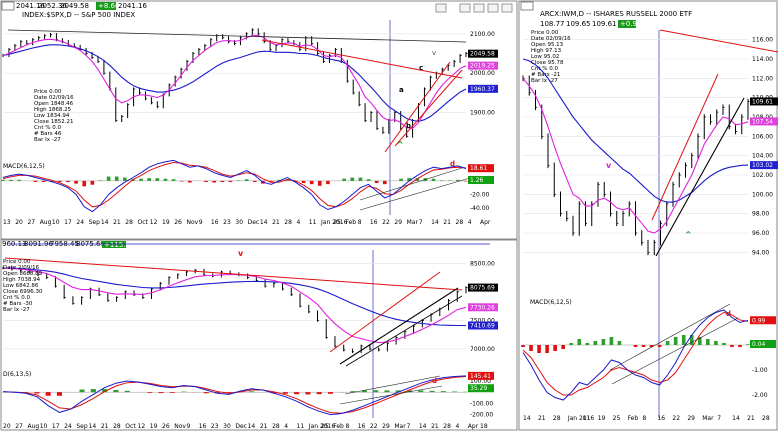  What do you see at coordinates (409, 426) in the screenshot?
I see `nya-x-tick-label: 7` at bounding box center [409, 426].